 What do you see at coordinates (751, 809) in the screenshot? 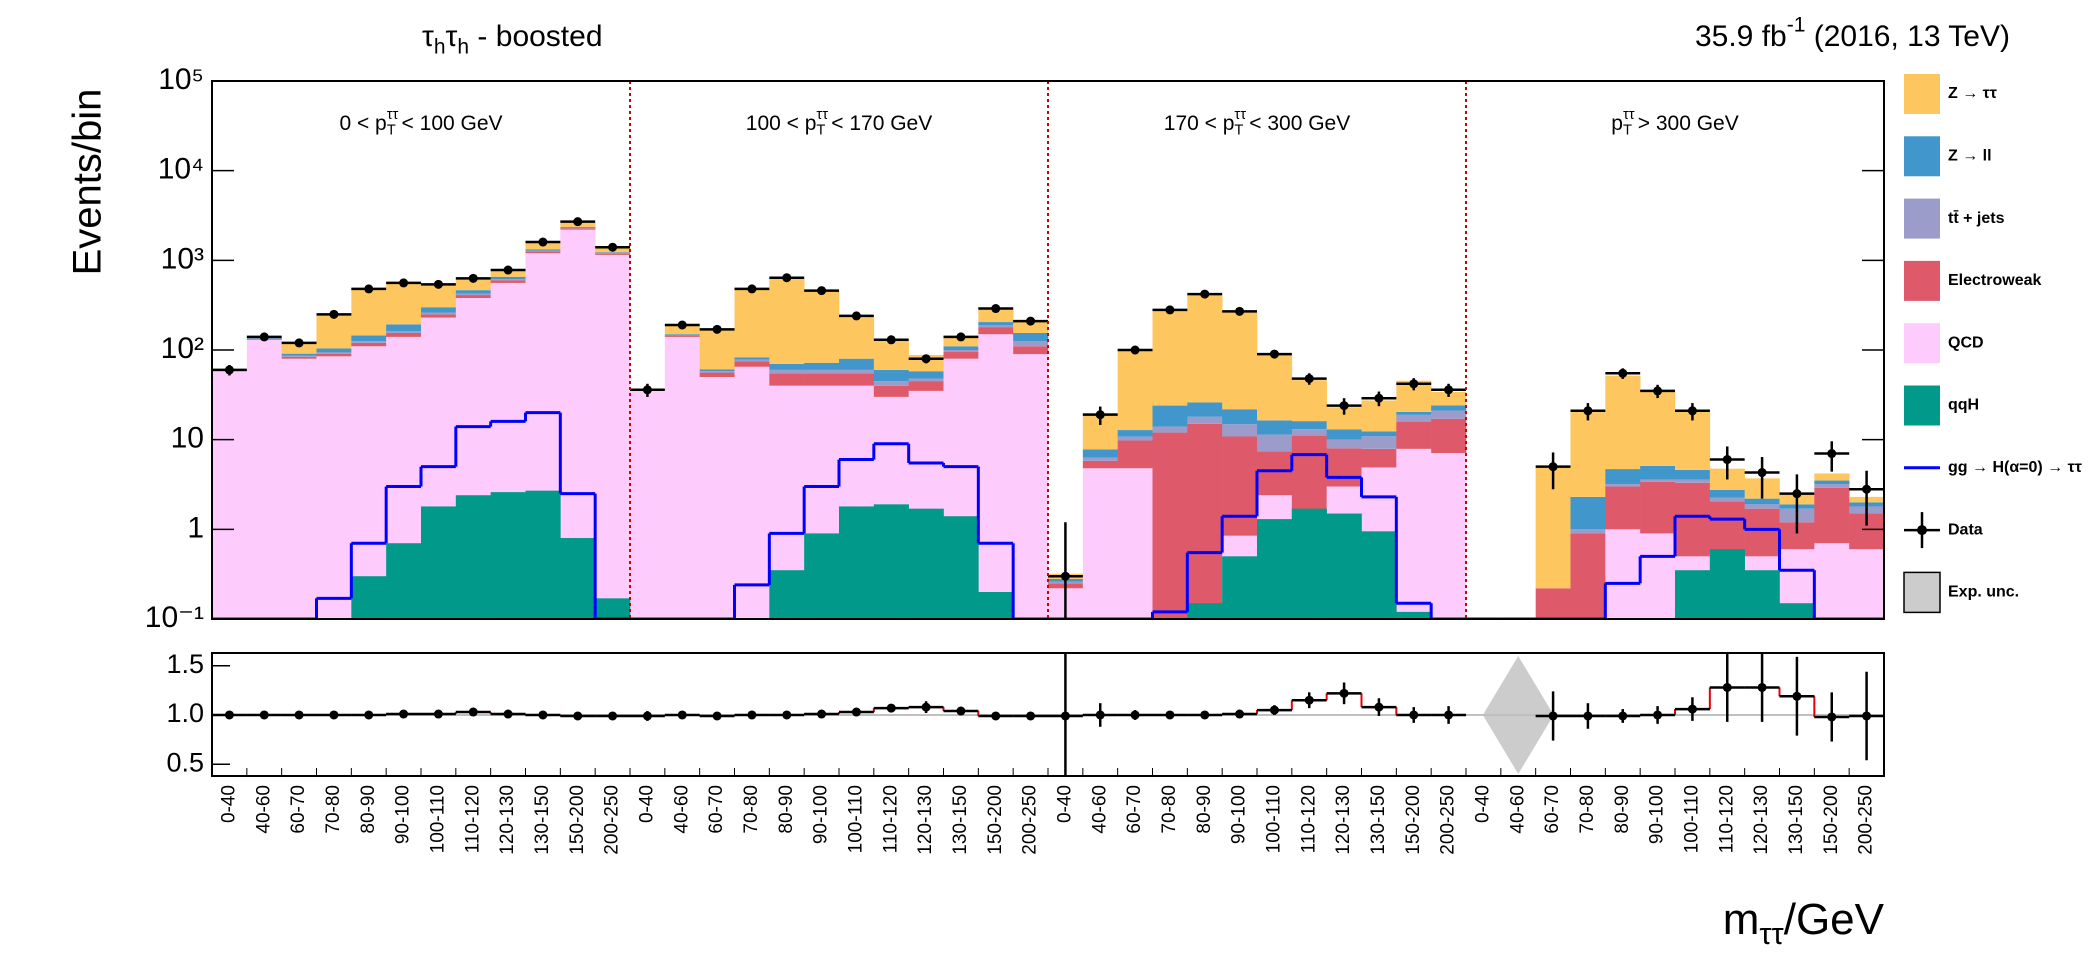
I see `x-tick-label: 70-80` at bounding box center [751, 809].